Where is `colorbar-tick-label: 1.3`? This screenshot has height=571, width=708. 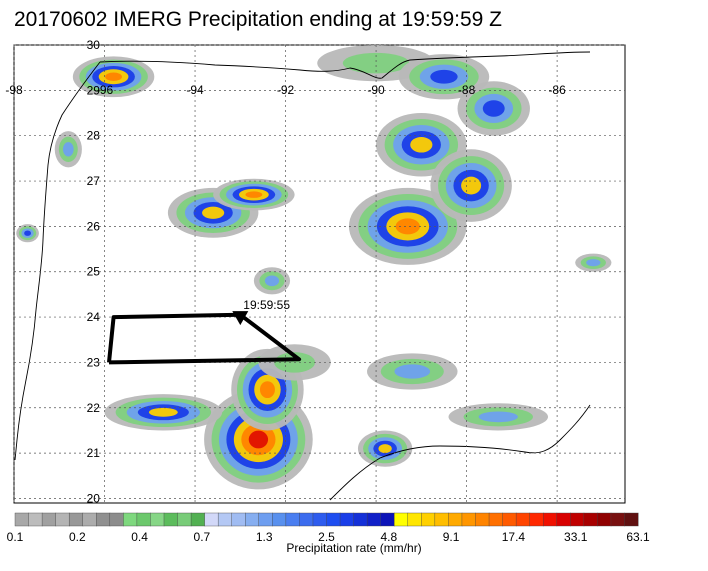
colorbar-tick-label: 1.3 is located at coordinates (264, 537).